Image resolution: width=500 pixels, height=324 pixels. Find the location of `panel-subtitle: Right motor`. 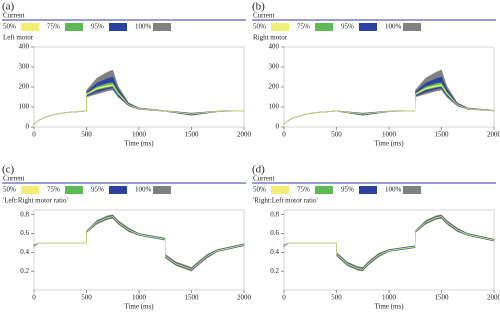

panel-subtitle: Right motor is located at coordinates (270, 38).